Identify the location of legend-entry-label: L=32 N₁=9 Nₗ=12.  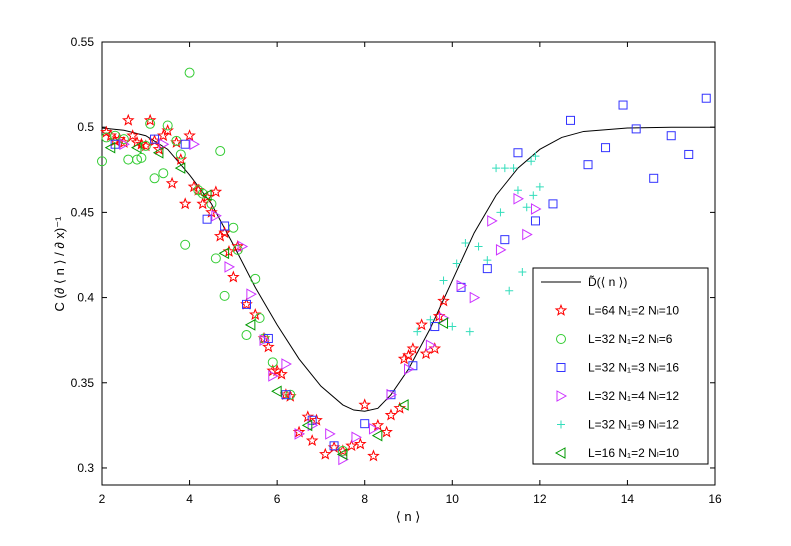
(633, 425).